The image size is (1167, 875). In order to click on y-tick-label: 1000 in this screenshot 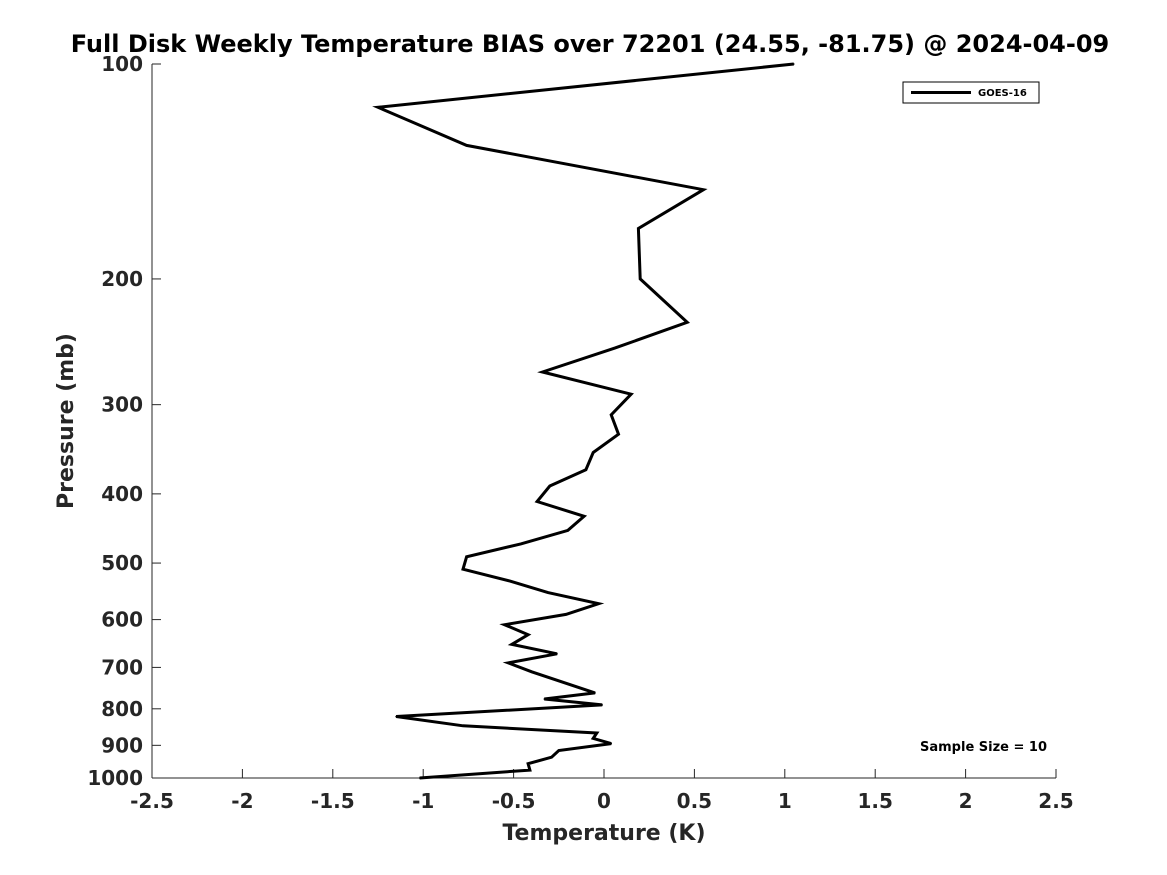, I will do `click(115, 778)`.